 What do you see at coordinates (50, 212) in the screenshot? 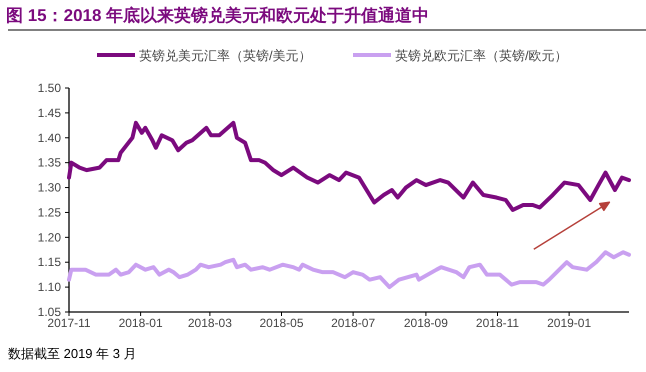
I see `y-tick-label: 1.25` at bounding box center [50, 212].